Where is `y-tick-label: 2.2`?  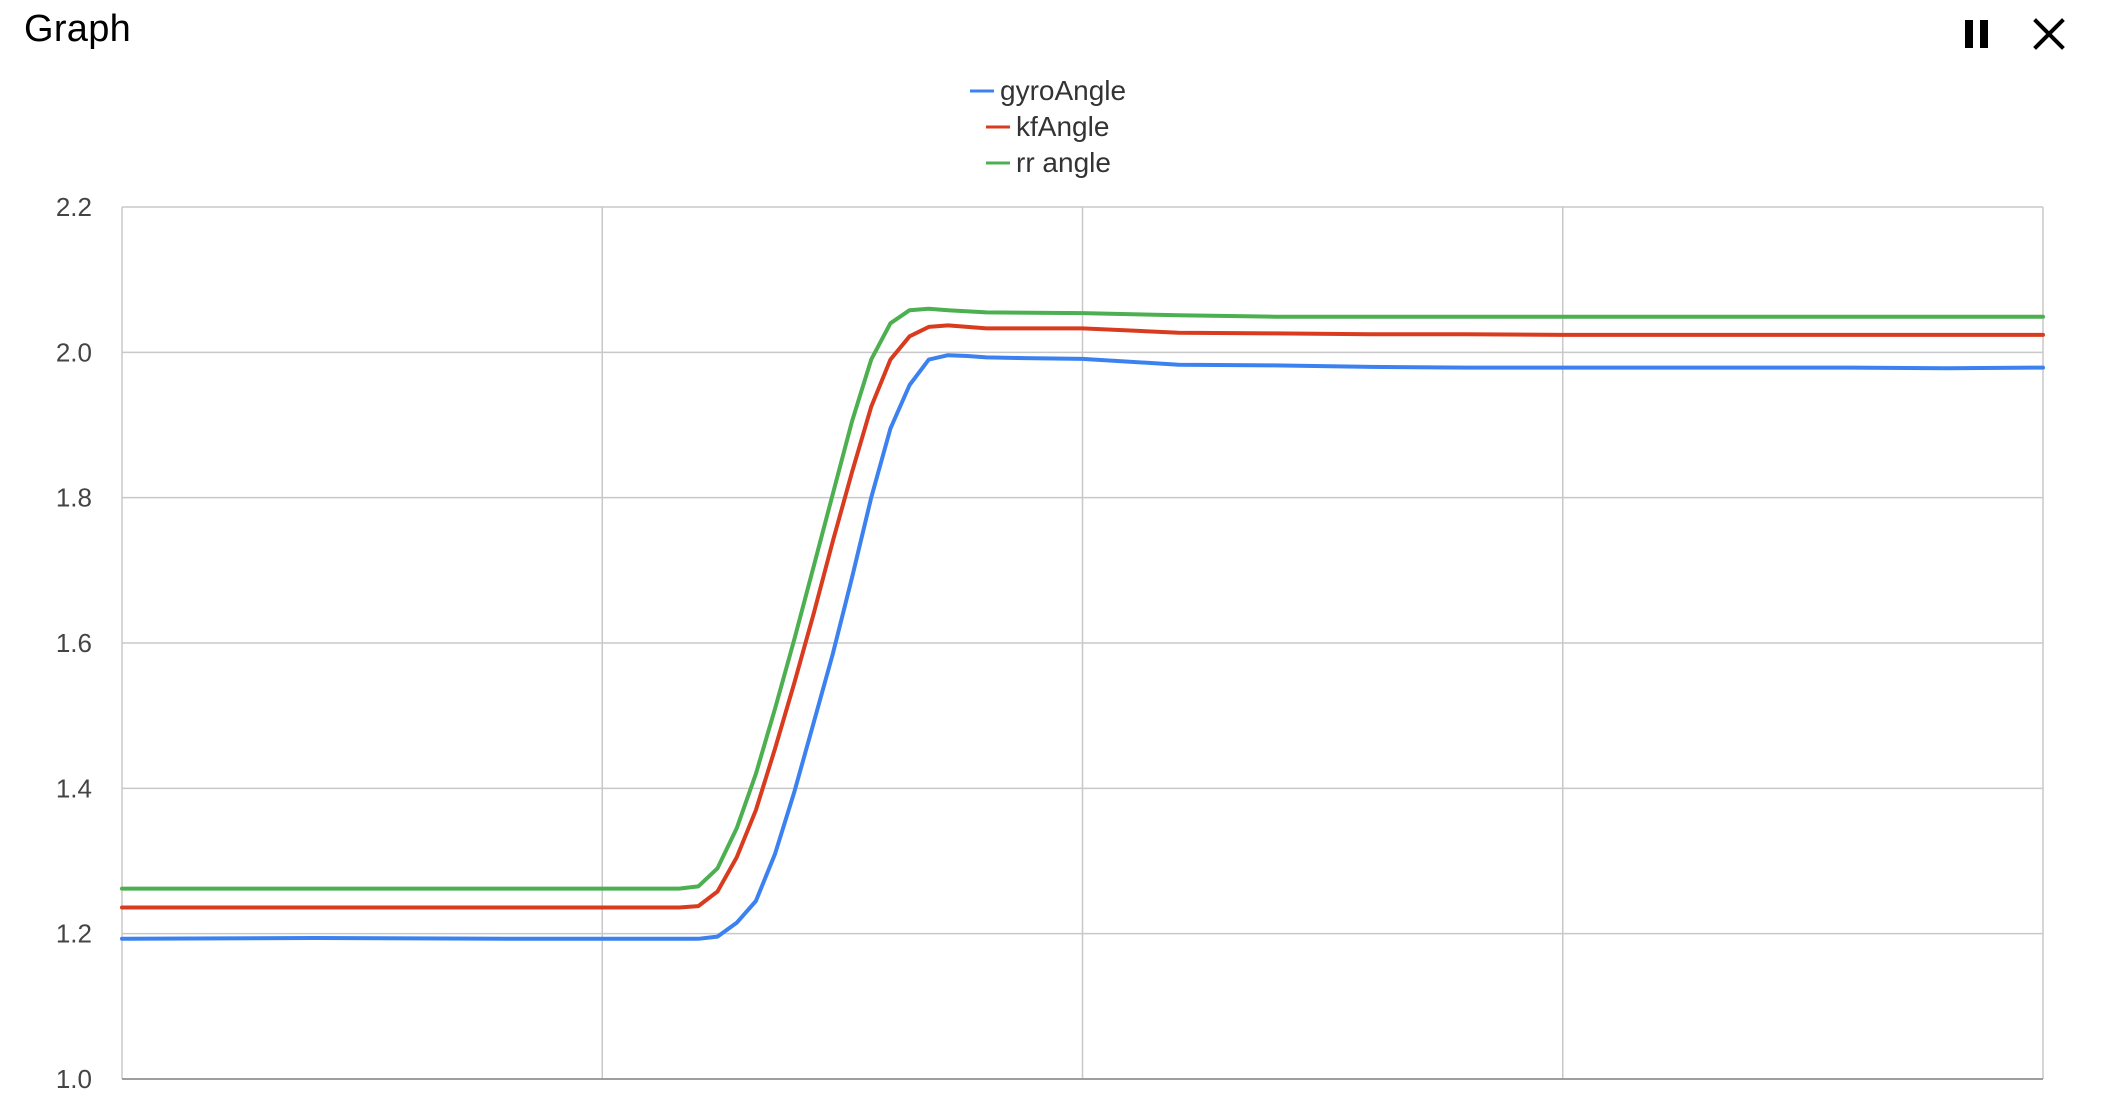 y-tick-label: 2.2 is located at coordinates (74, 207).